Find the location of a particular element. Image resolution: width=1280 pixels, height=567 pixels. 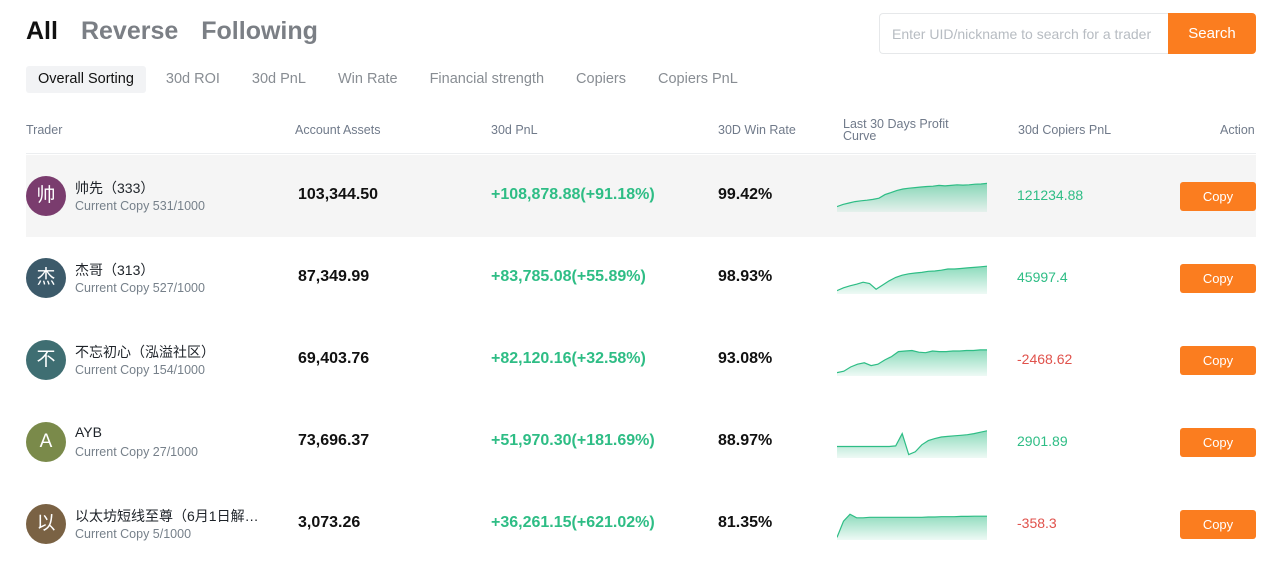

account-assets: 103,344.50 is located at coordinates (338, 194).